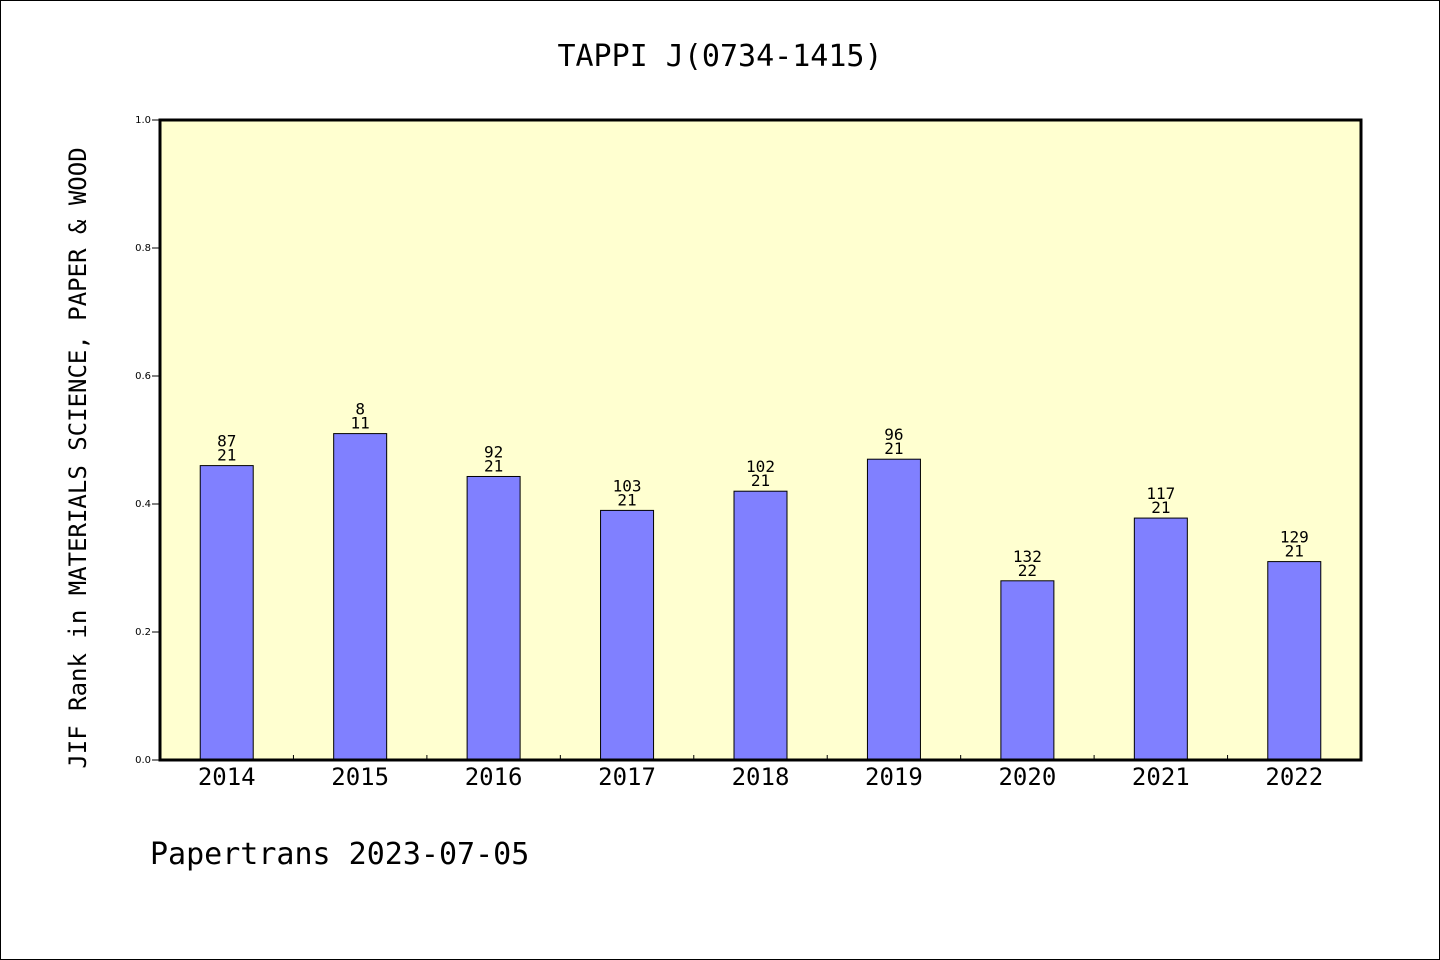 This screenshot has width=1440, height=960. What do you see at coordinates (227, 777) in the screenshot?
I see `x-tick-label: 2014` at bounding box center [227, 777].